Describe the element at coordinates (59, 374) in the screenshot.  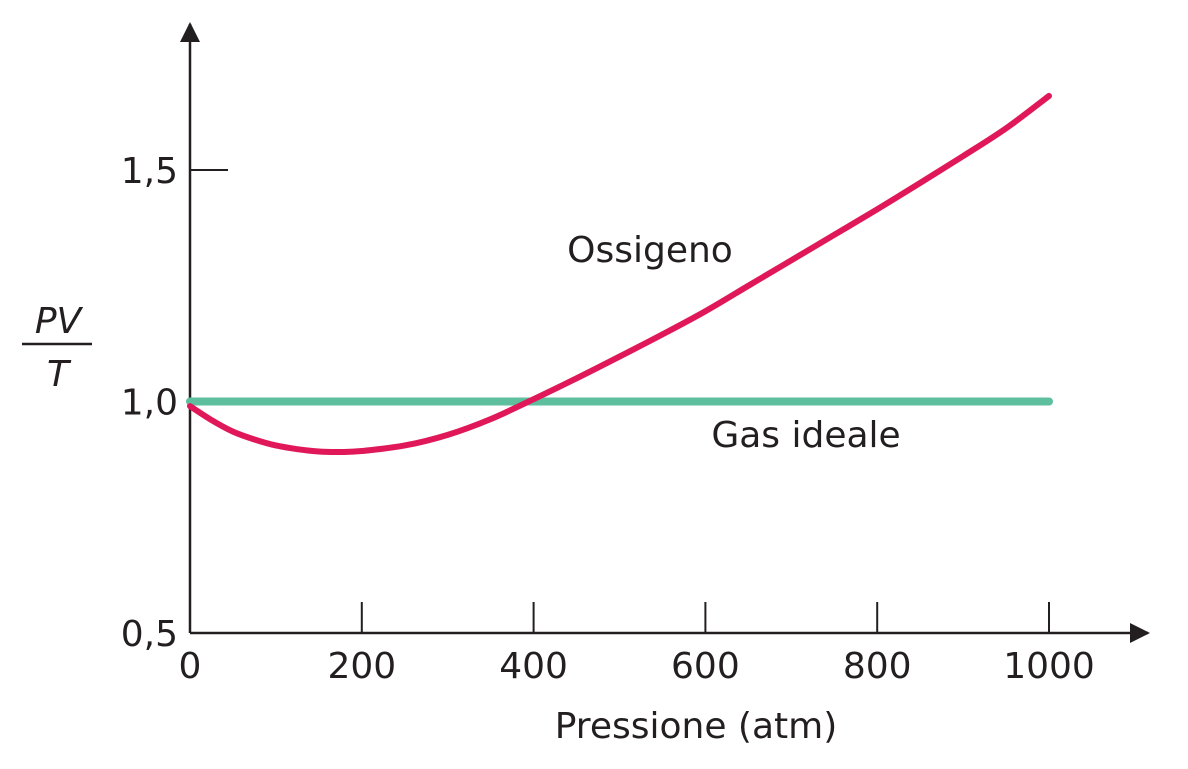
I see `y-axis-title-denominator: T` at that location.